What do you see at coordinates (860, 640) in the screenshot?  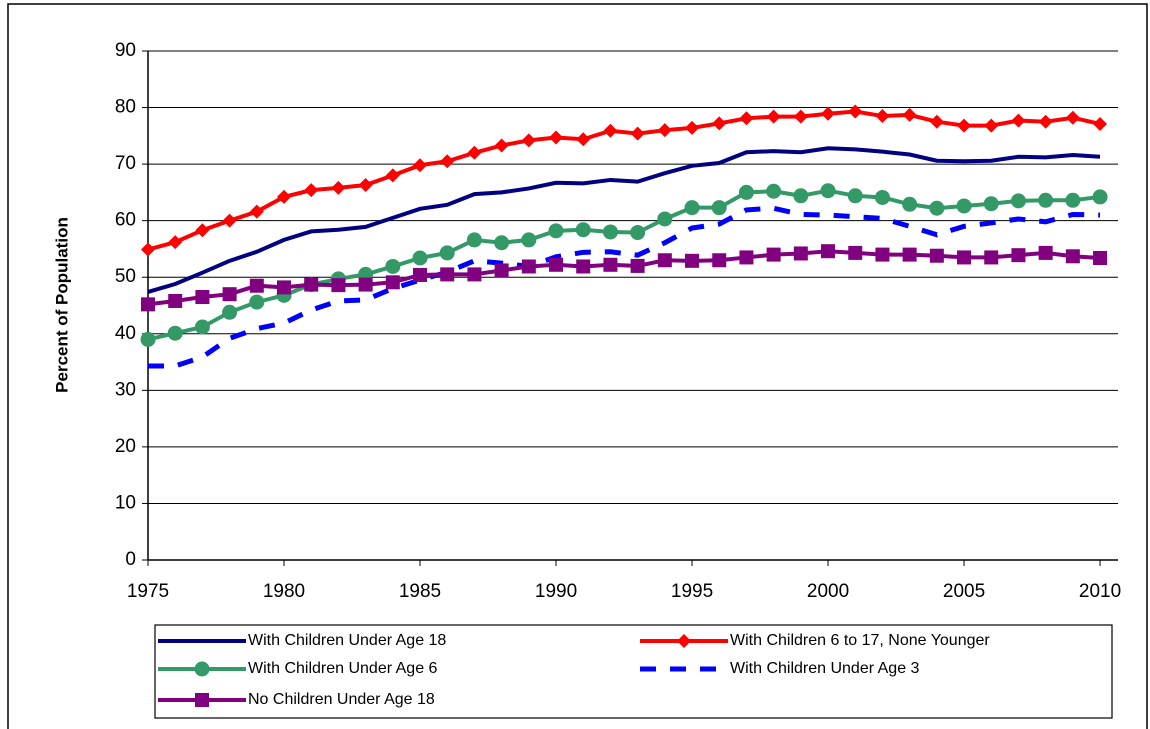 I see `legend-label: With Children 6 to 17, None Younger` at bounding box center [860, 640].